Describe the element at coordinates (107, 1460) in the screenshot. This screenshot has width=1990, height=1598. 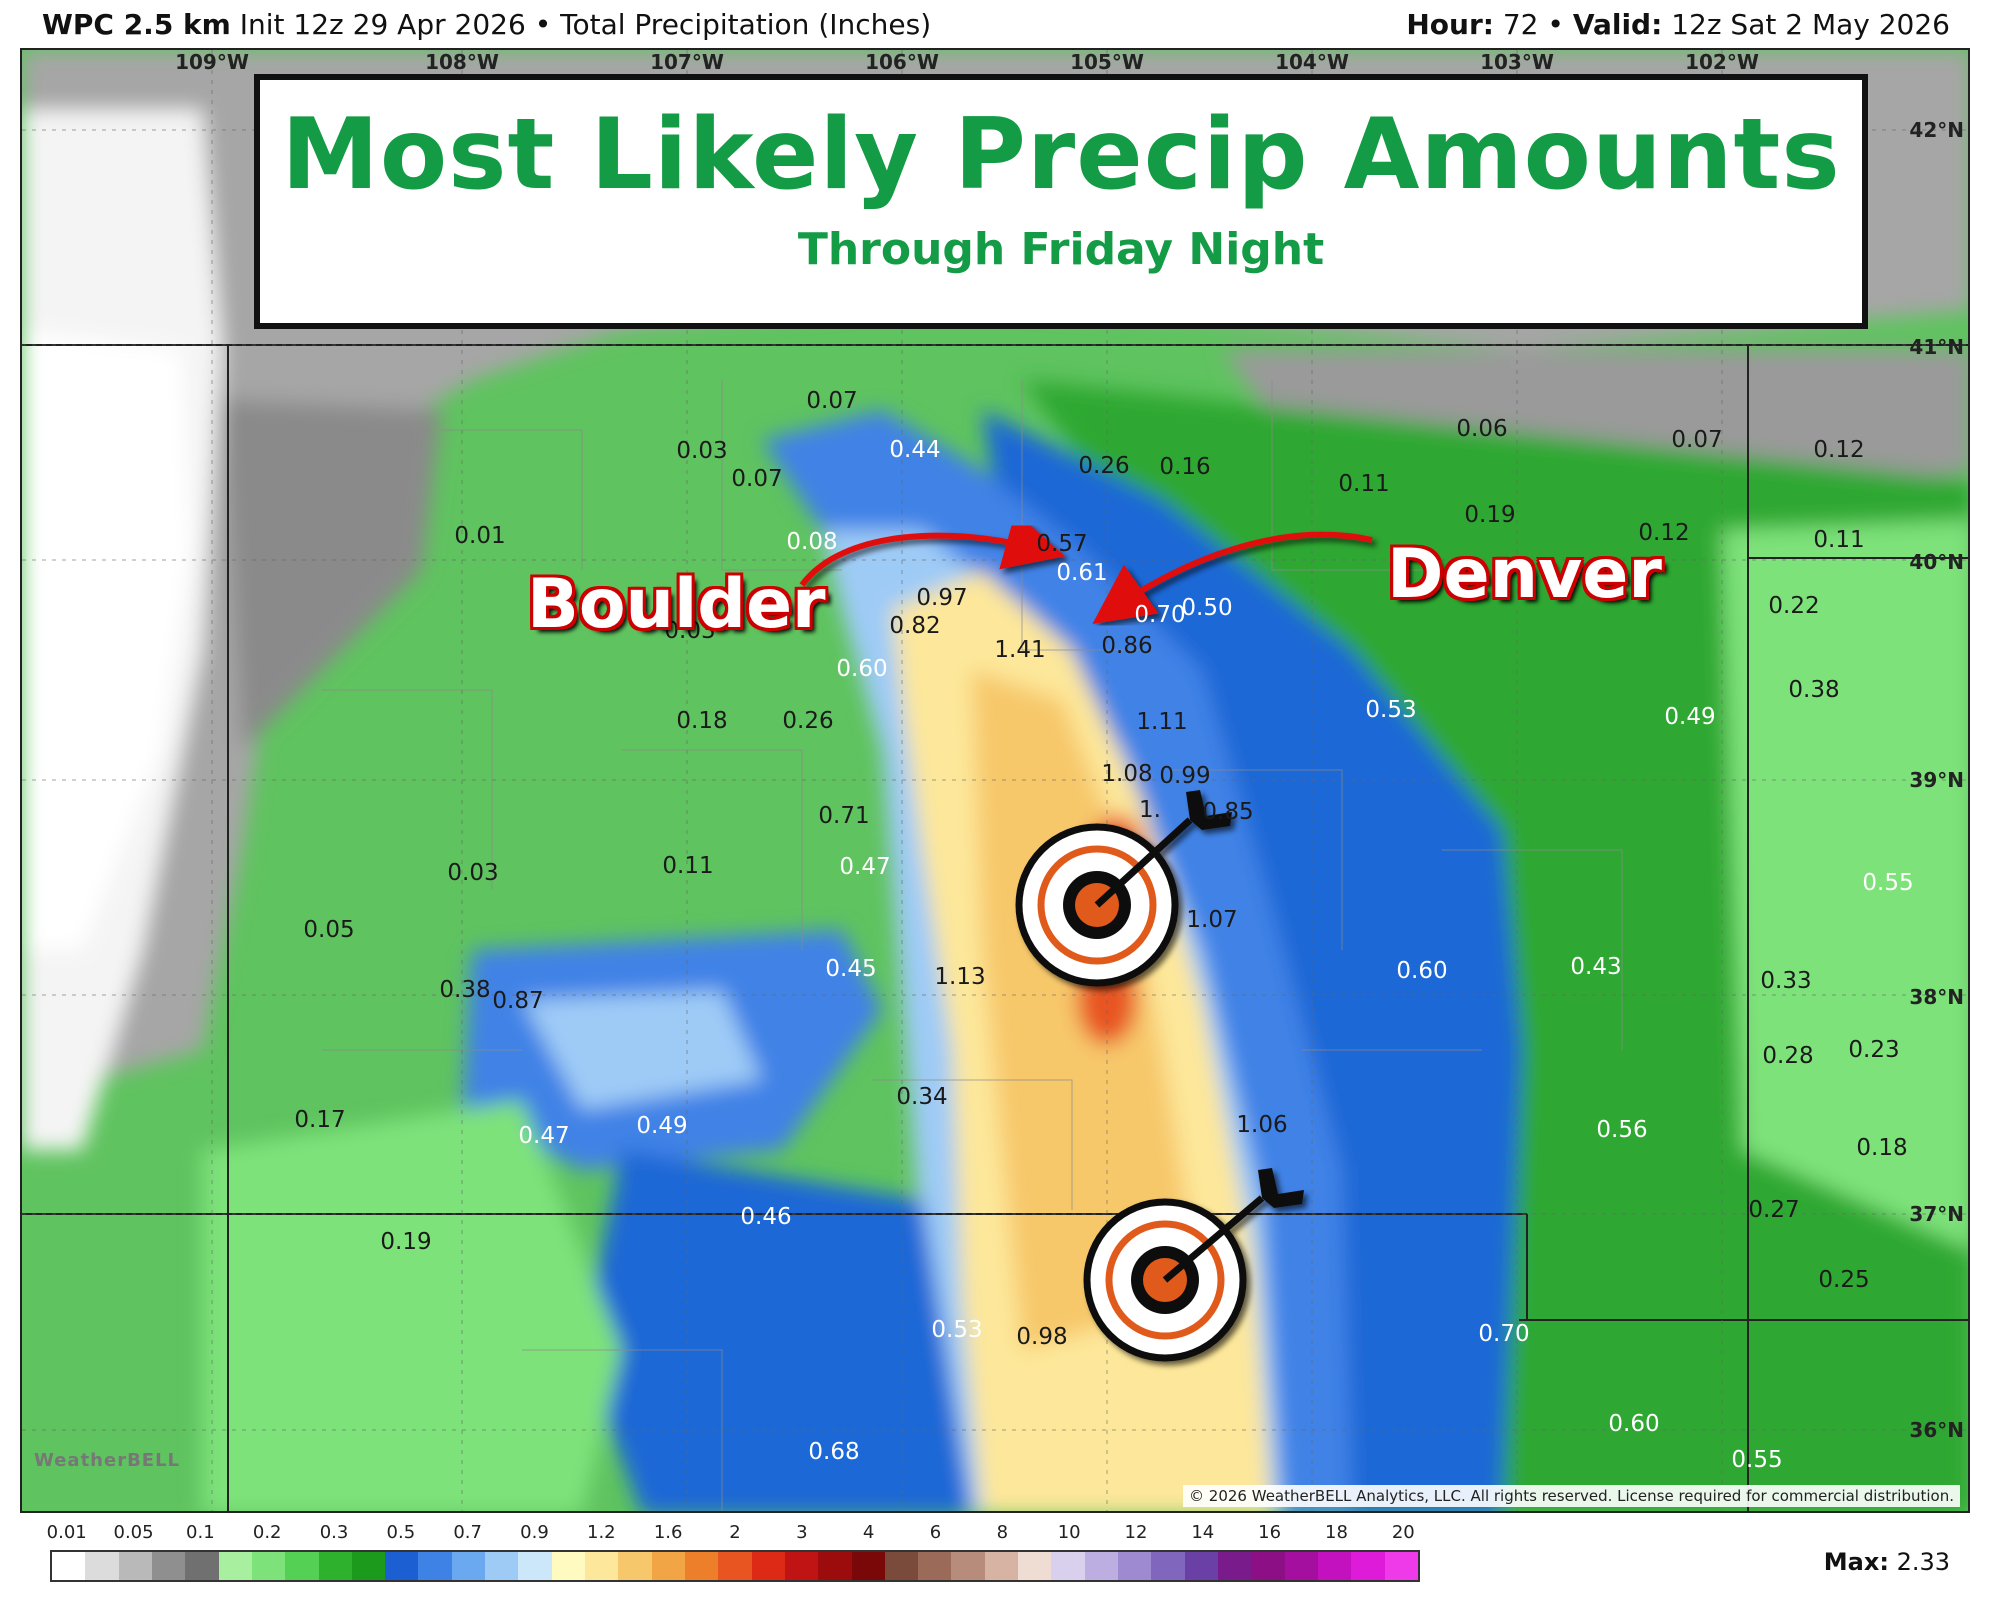
I see `weatherbell-logo: WeatherBELL` at that location.